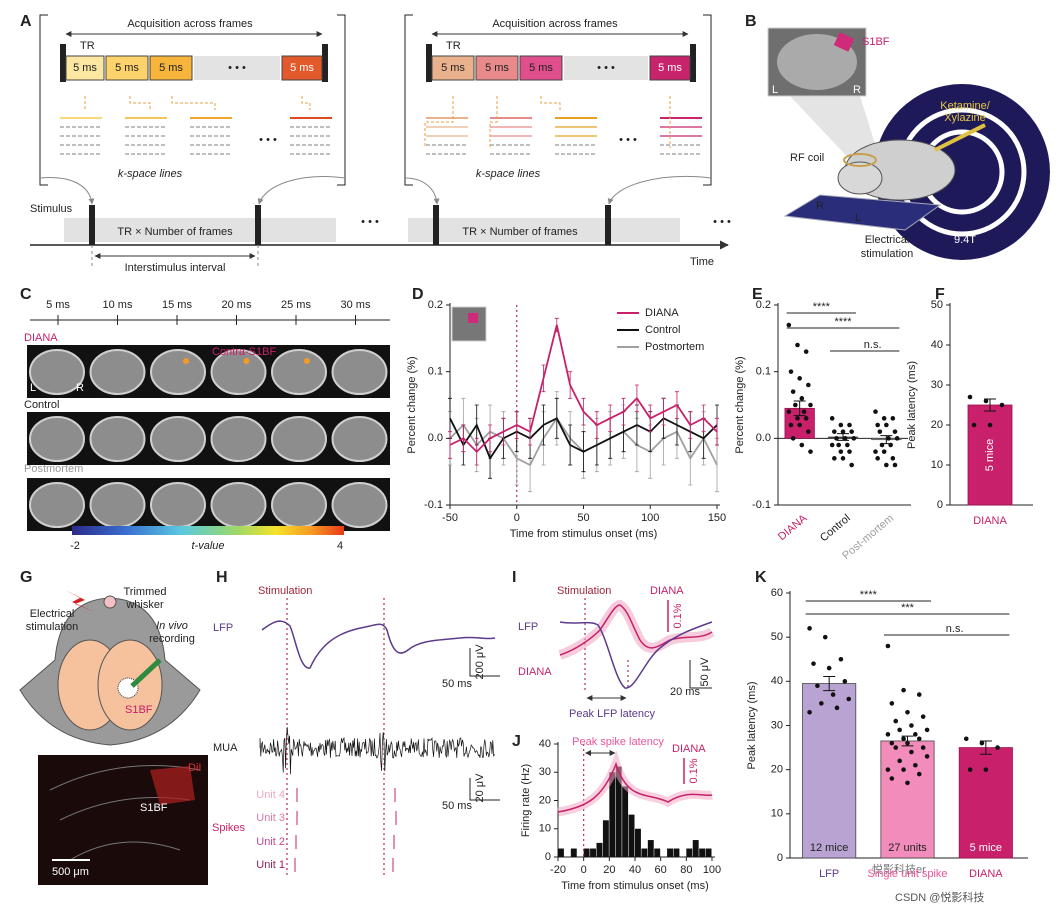 The height and width of the screenshot is (914, 1058). Describe the element at coordinates (175, 268) in the screenshot. I see `text: Interstimulus interval` at that location.